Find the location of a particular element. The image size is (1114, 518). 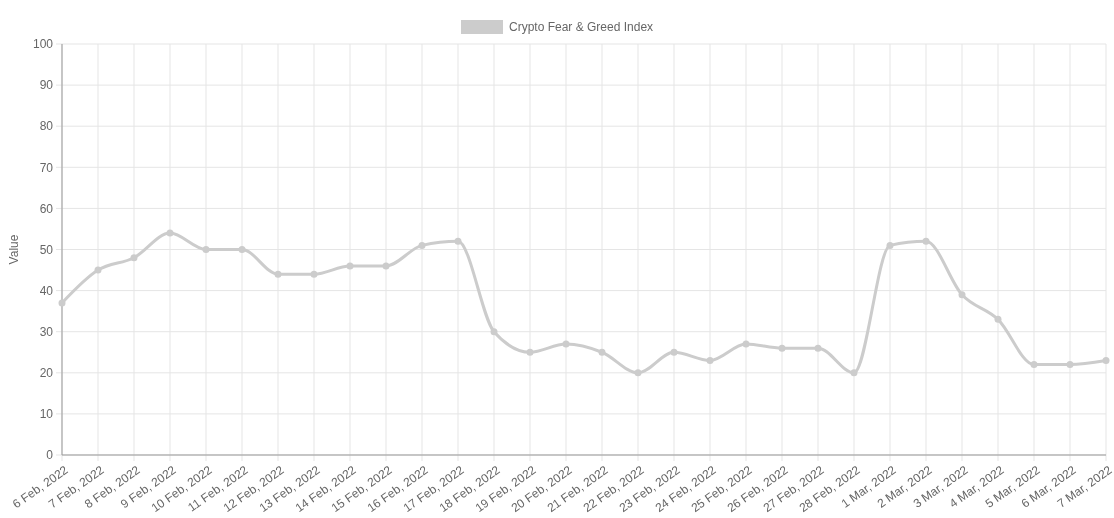

y-tick-label: 60 is located at coordinates (46, 208).